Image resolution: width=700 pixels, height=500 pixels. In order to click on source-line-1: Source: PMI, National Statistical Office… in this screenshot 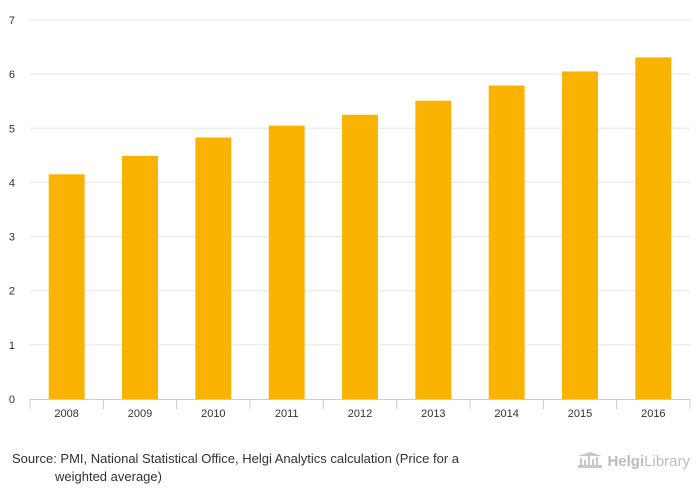, I will do `click(236, 458)`.